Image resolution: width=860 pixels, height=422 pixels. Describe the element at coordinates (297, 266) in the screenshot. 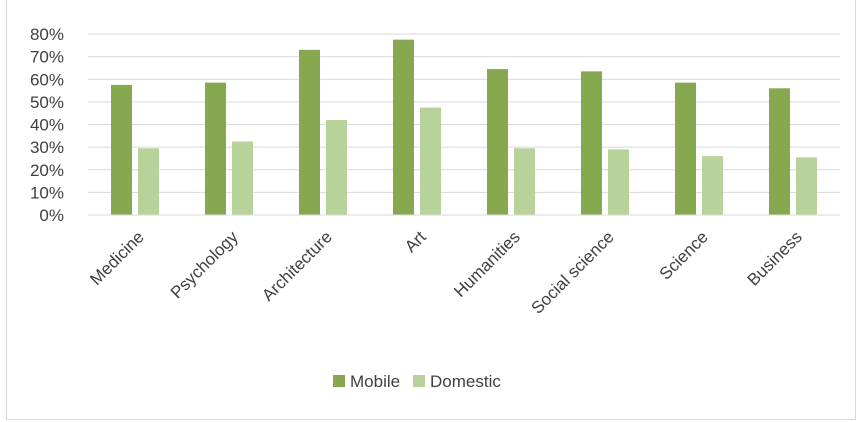

I see `x-category-label: Architecture` at that location.